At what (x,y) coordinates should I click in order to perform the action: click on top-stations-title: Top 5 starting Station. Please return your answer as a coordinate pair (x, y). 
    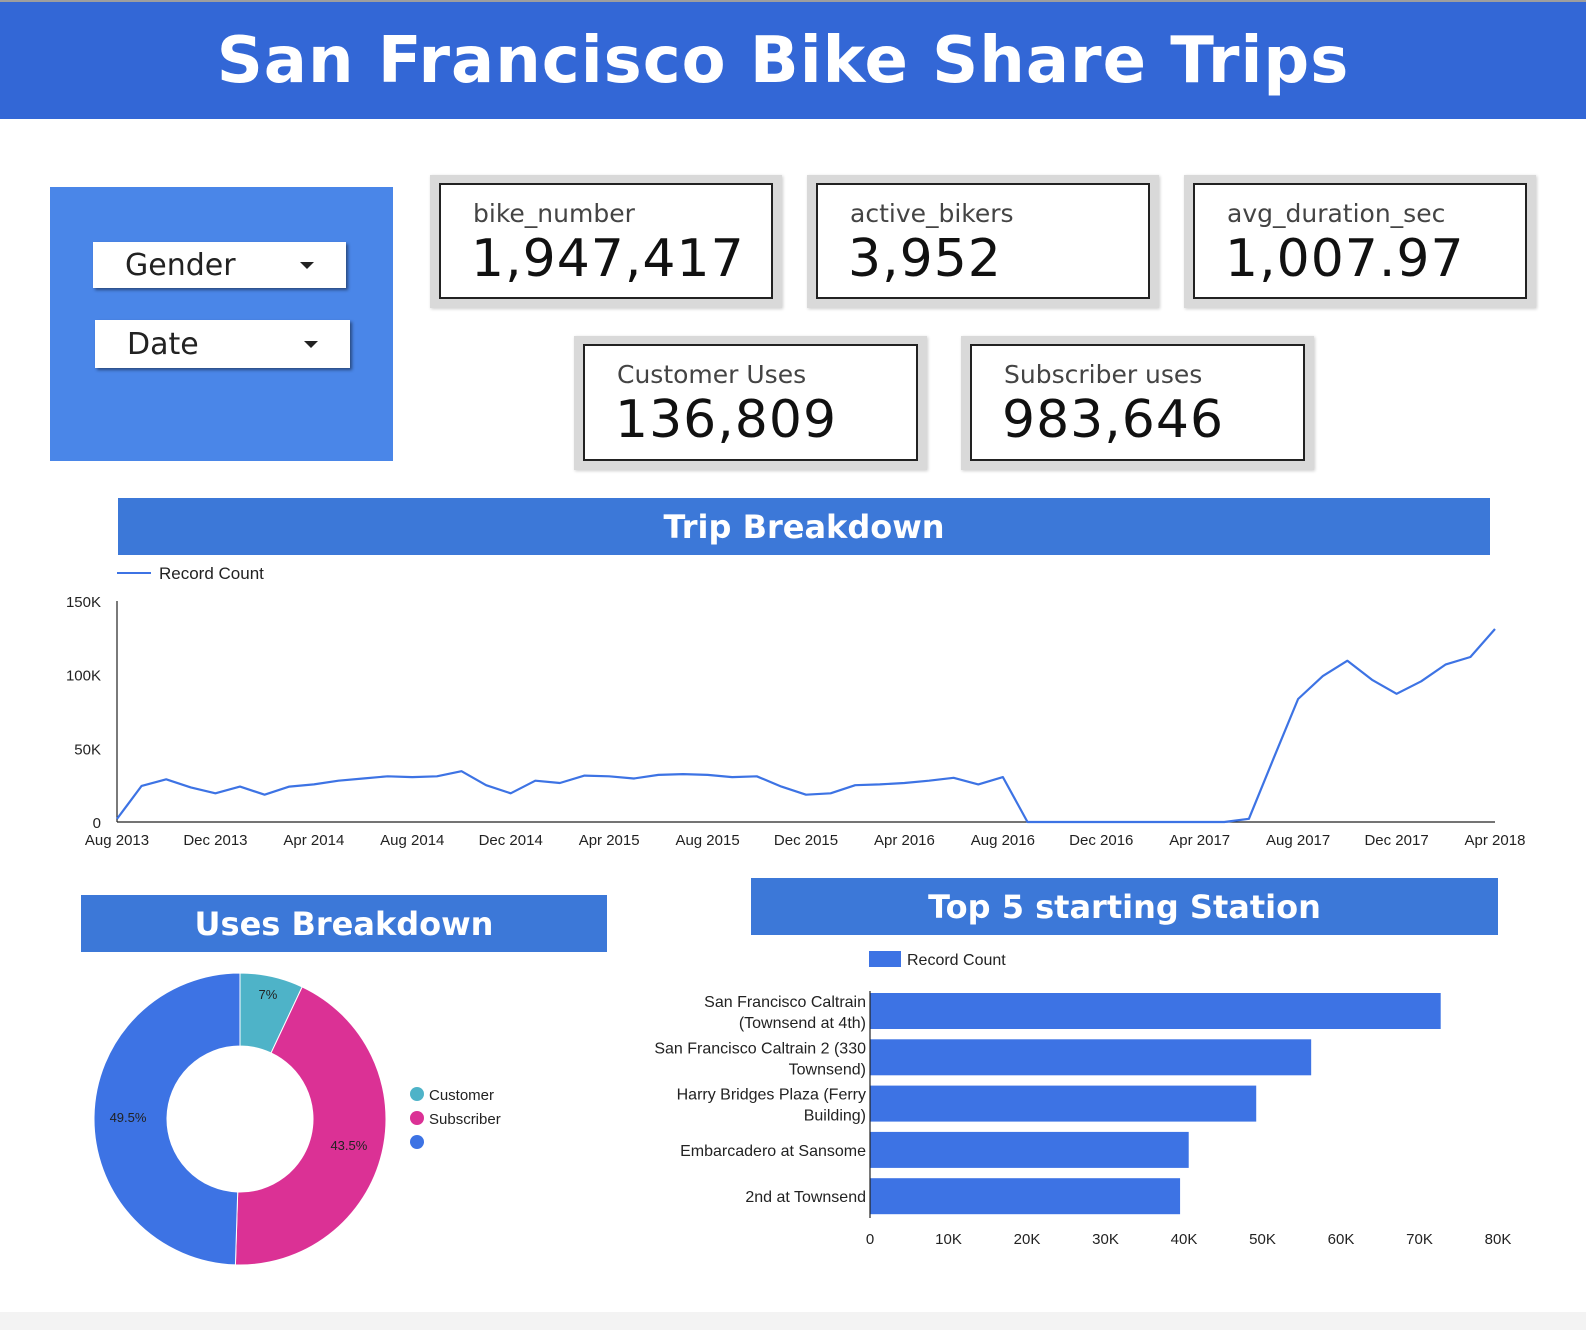
    Looking at the image, I should click on (1124, 906).